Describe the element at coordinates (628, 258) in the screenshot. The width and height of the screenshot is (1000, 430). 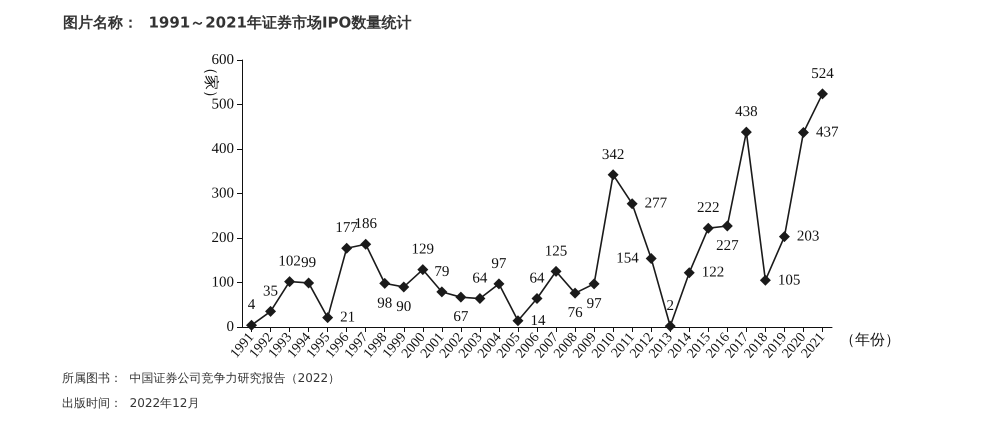
I see `data-label: 154` at that location.